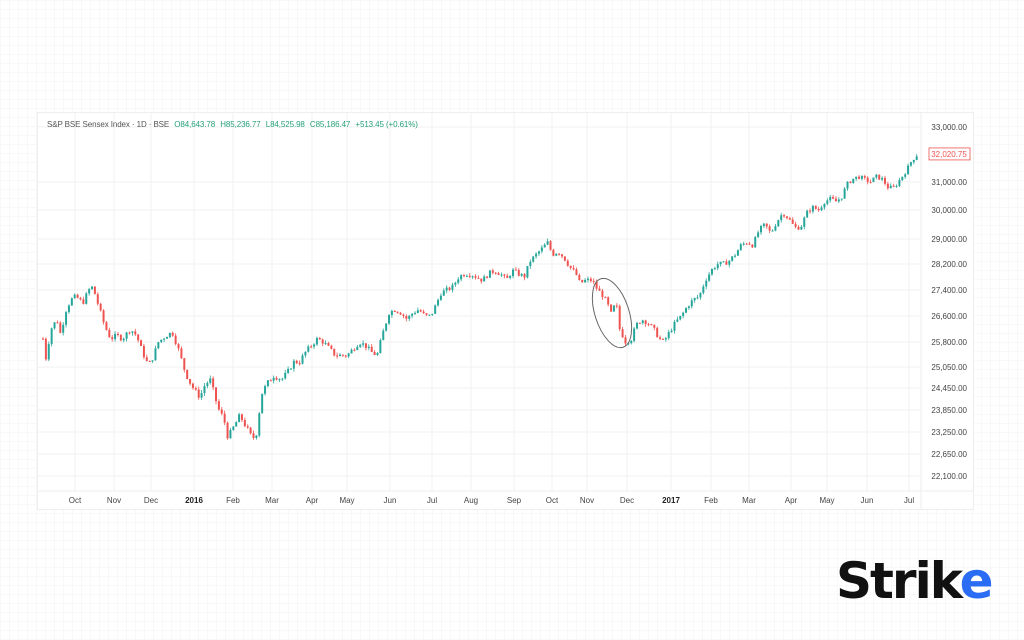 The image size is (1024, 640). What do you see at coordinates (949, 290) in the screenshot?
I see `y-axis-label: 27,400.00` at bounding box center [949, 290].